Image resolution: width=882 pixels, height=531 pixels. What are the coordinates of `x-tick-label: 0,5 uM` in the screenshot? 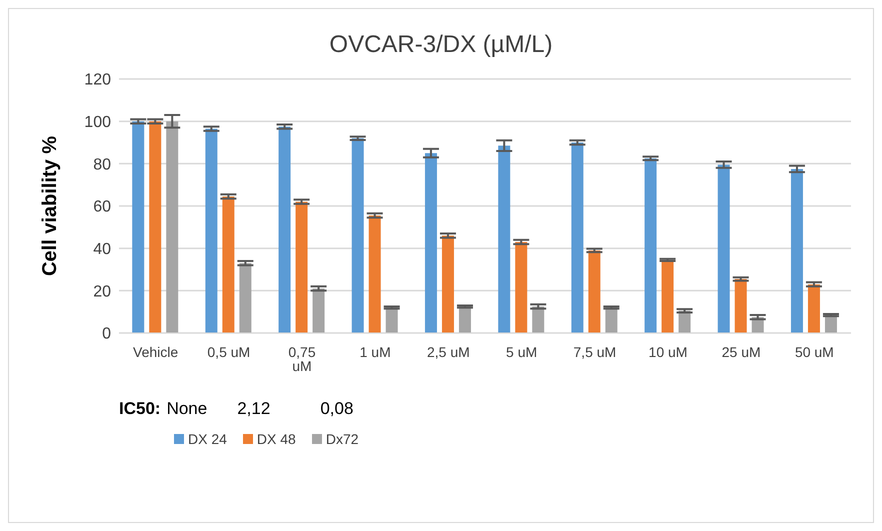 It's located at (228, 352).